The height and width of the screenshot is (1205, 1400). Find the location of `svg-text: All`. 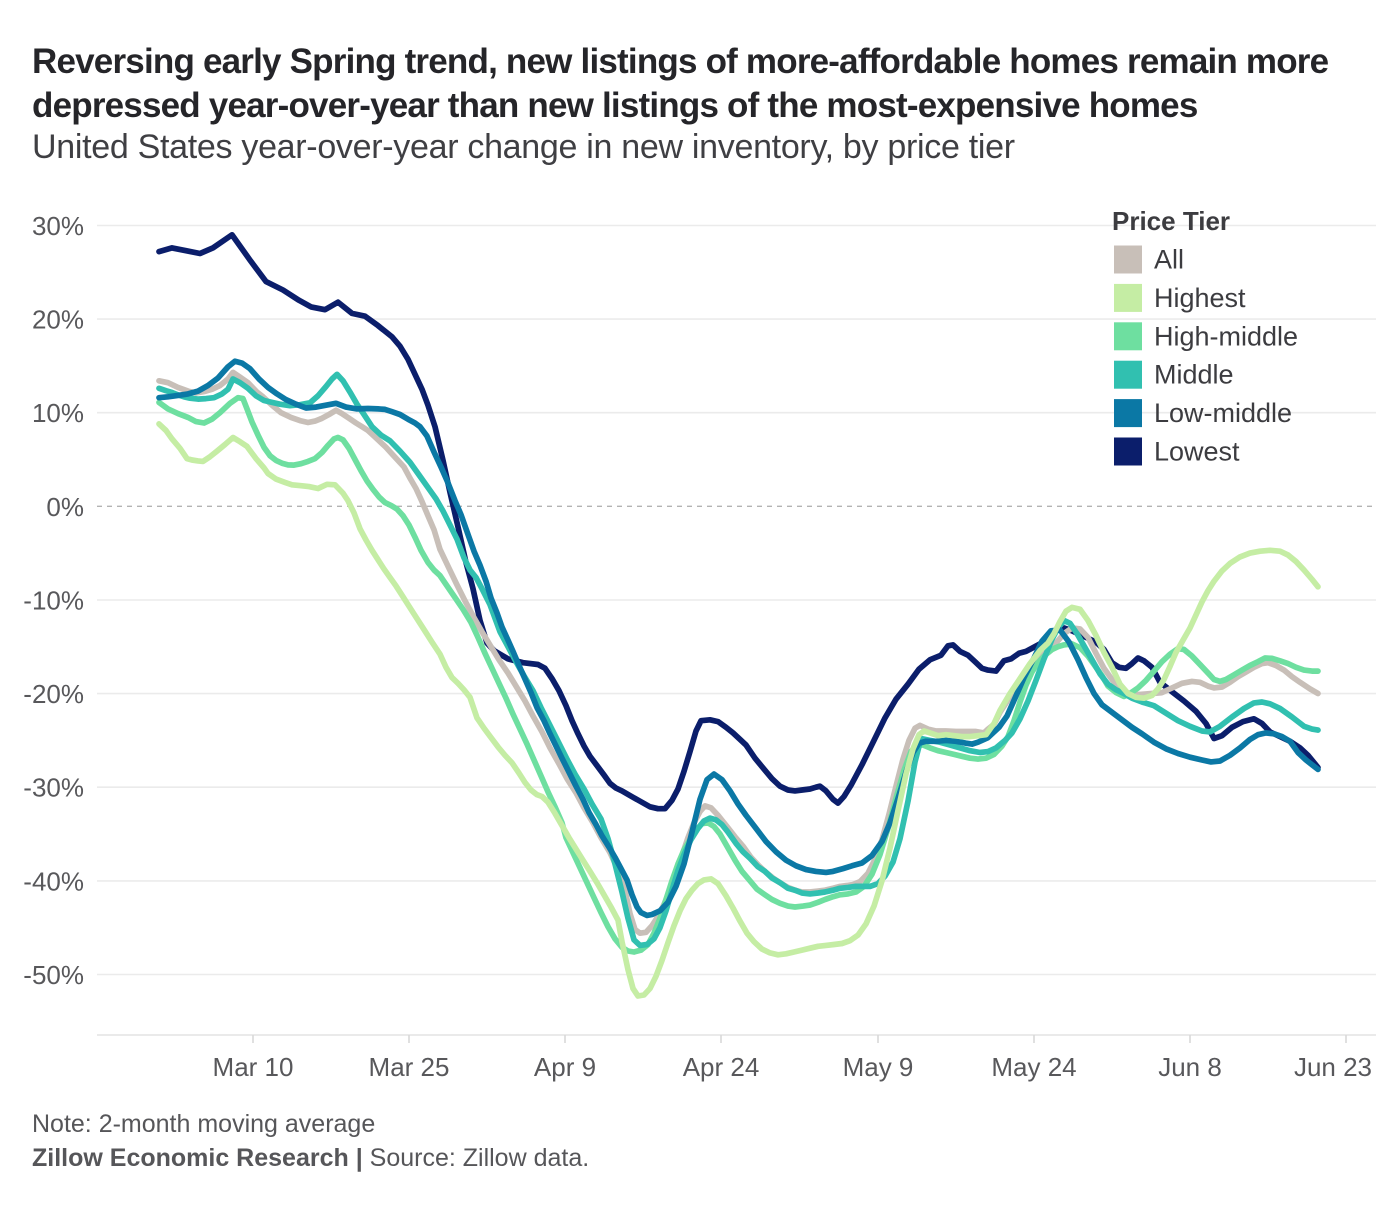

svg-text: All is located at coordinates (1169, 260).